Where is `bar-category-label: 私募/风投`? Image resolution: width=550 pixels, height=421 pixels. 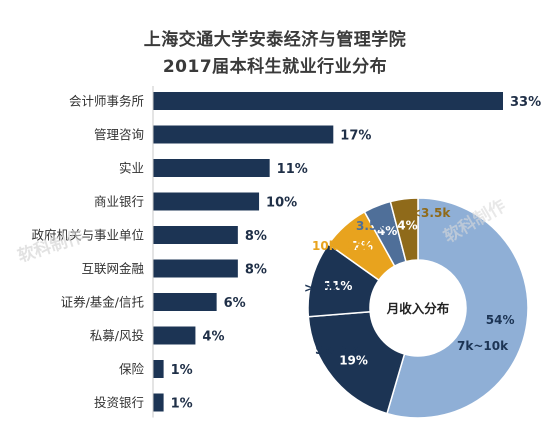 bar-category-label: 私募/风投 is located at coordinates (117, 335).